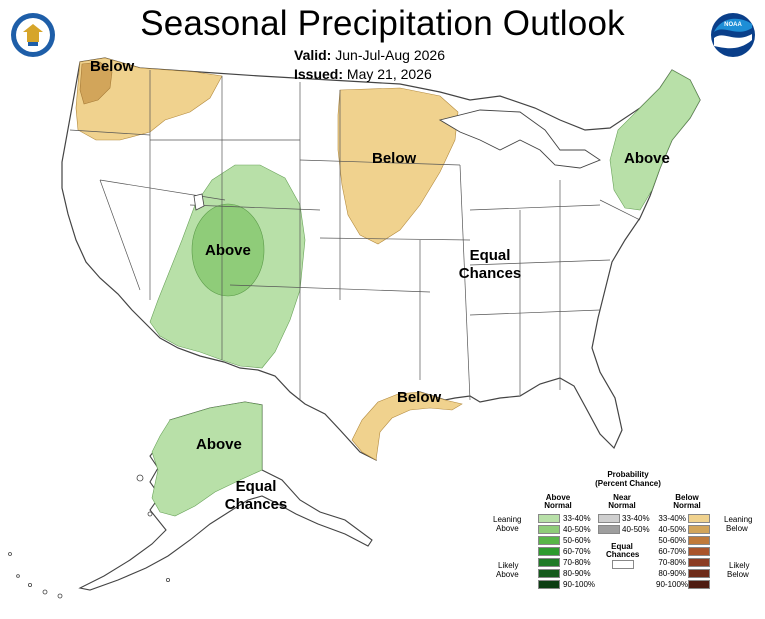  Describe the element at coordinates (739, 565) in the screenshot. I see `legend-likely-below-1: Likely` at that location.